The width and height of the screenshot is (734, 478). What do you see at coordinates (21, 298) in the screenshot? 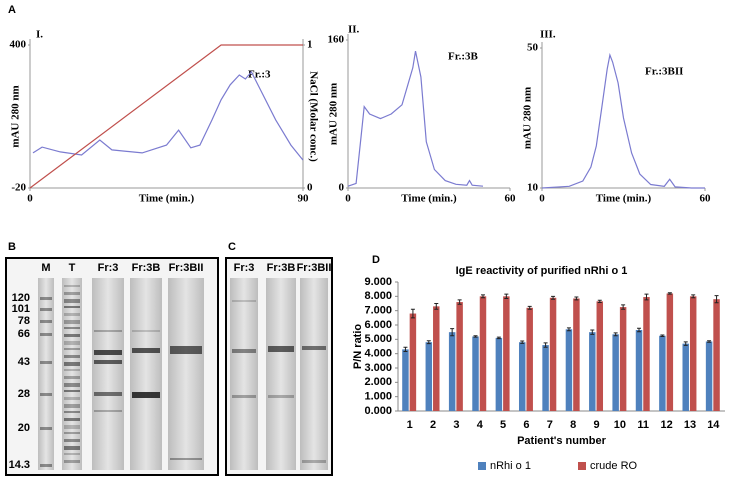
I see `marker-label: 120` at bounding box center [21, 298].